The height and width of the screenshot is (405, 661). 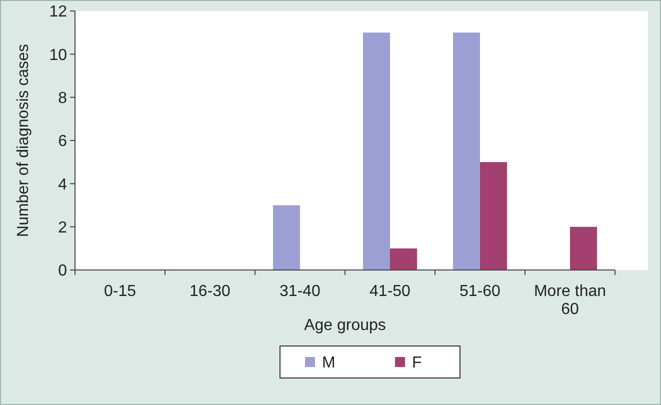 I want to click on x-tick-label: 16-30, so click(x=210, y=291).